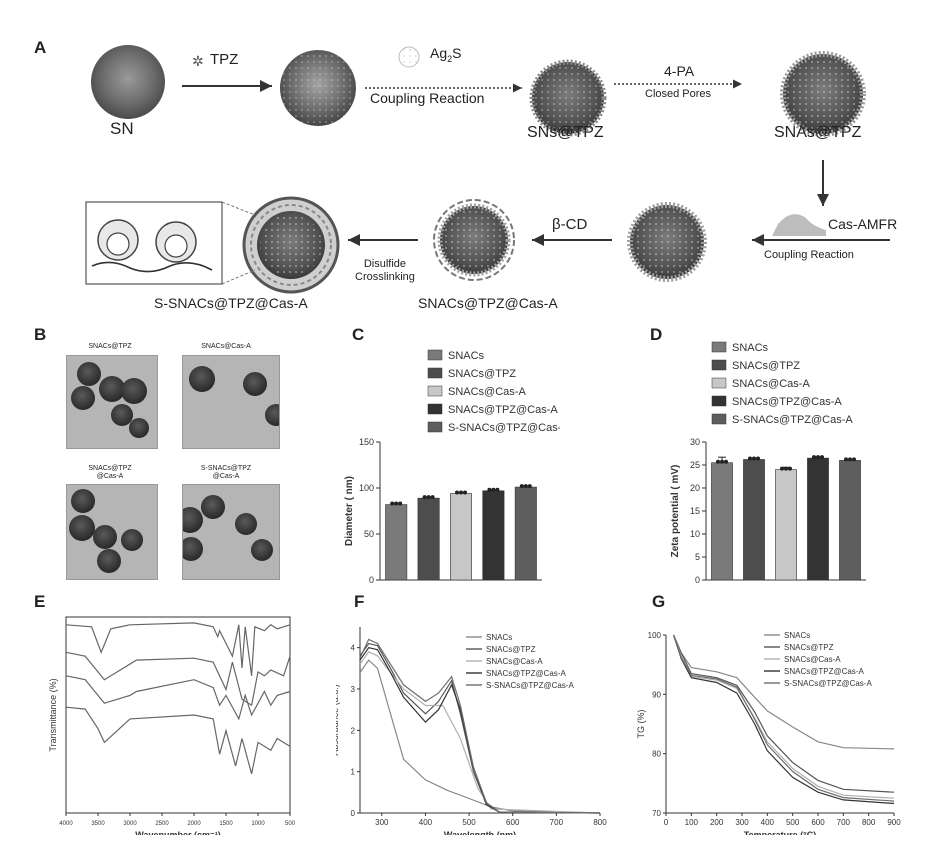 The width and height of the screenshot is (929, 864). What do you see at coordinates (226, 473) in the screenshot?
I see `tem-title-4: S-SNACs@TPZ@Cas-A` at bounding box center [226, 473].